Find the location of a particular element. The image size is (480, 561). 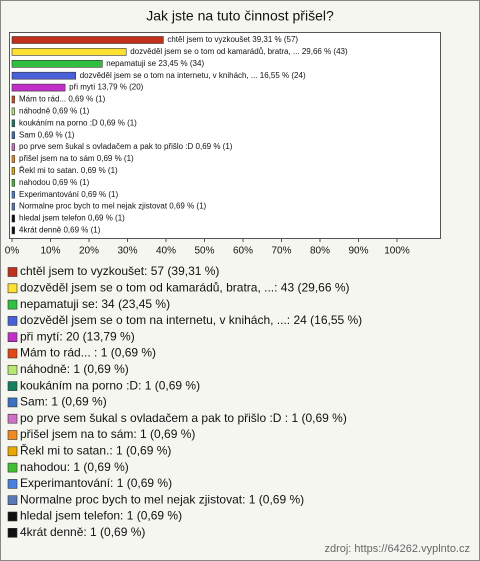

chart-title: Jak jste na tuto činnost přišel? is located at coordinates (240, 16).